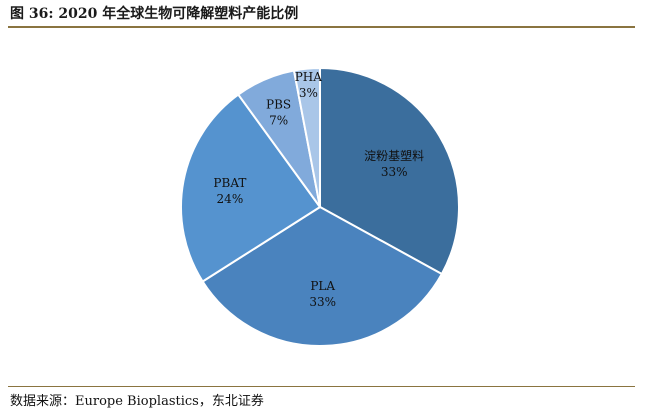 The image size is (645, 414). What do you see at coordinates (154, 14) in the screenshot?
I see `figure-caption: 图 36: 2020 年全球生物可降解塑料产能比例` at bounding box center [154, 14].